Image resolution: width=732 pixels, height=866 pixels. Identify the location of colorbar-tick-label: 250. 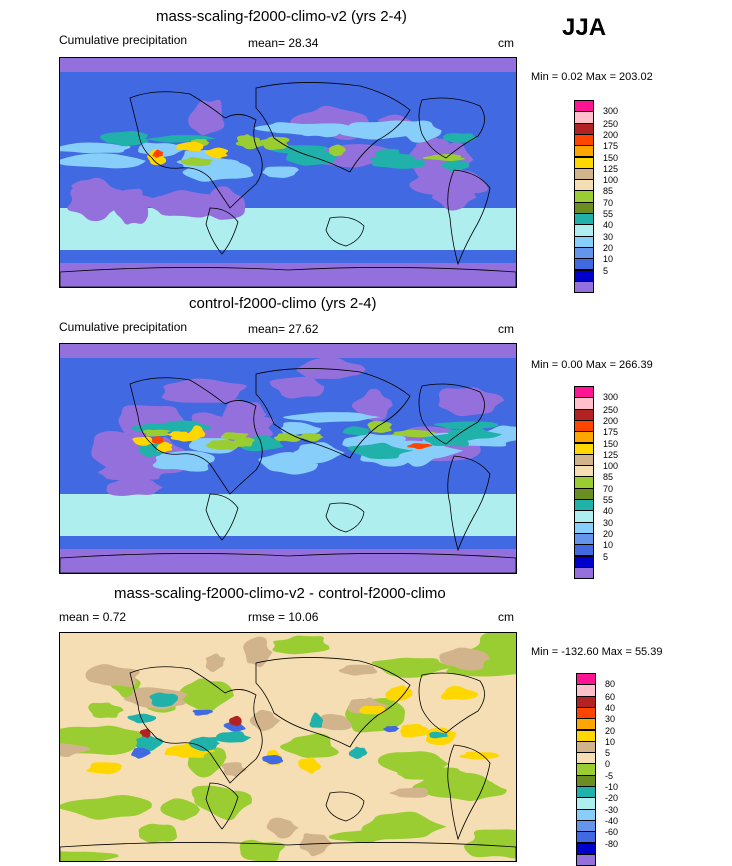
(611, 409).